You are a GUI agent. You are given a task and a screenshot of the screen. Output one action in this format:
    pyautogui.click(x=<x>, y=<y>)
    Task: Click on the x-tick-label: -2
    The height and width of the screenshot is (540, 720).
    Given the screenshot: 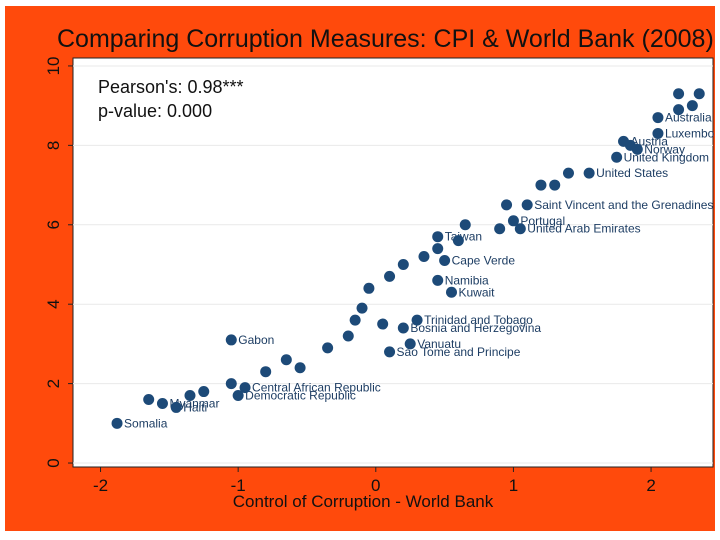 What is the action you would take?
    pyautogui.click(x=100, y=485)
    